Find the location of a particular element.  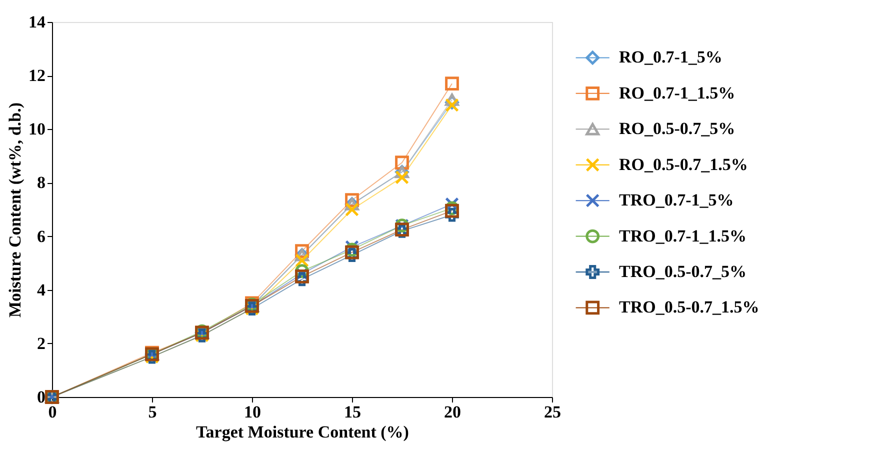

legend-label: TRO_0.7-1_1.5% is located at coordinates (682, 236).